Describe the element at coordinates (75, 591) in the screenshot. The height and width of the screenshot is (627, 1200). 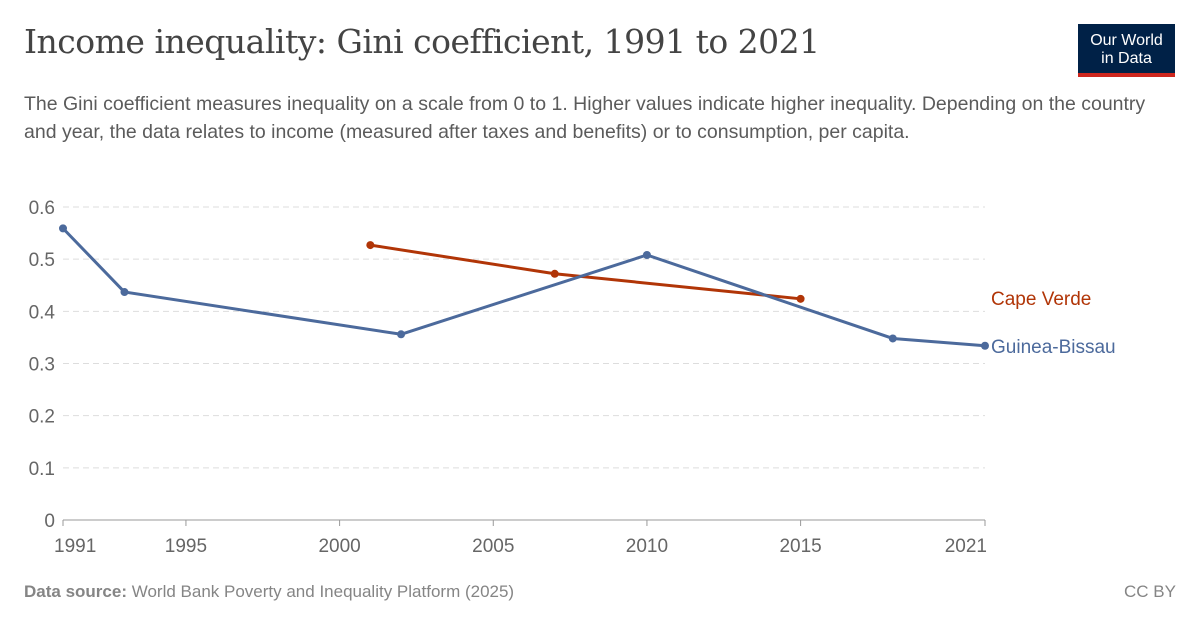
I see `source-label: Data source:` at that location.